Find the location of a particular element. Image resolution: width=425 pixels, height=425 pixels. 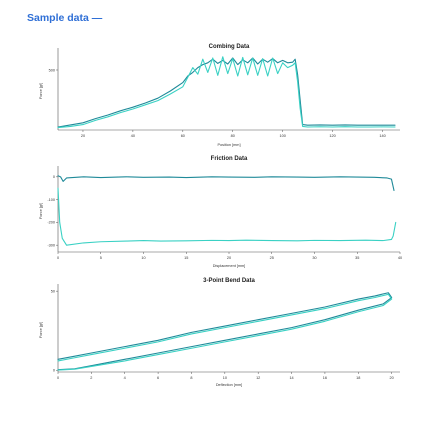

x-tick-label: 2 is located at coordinates (91, 378).